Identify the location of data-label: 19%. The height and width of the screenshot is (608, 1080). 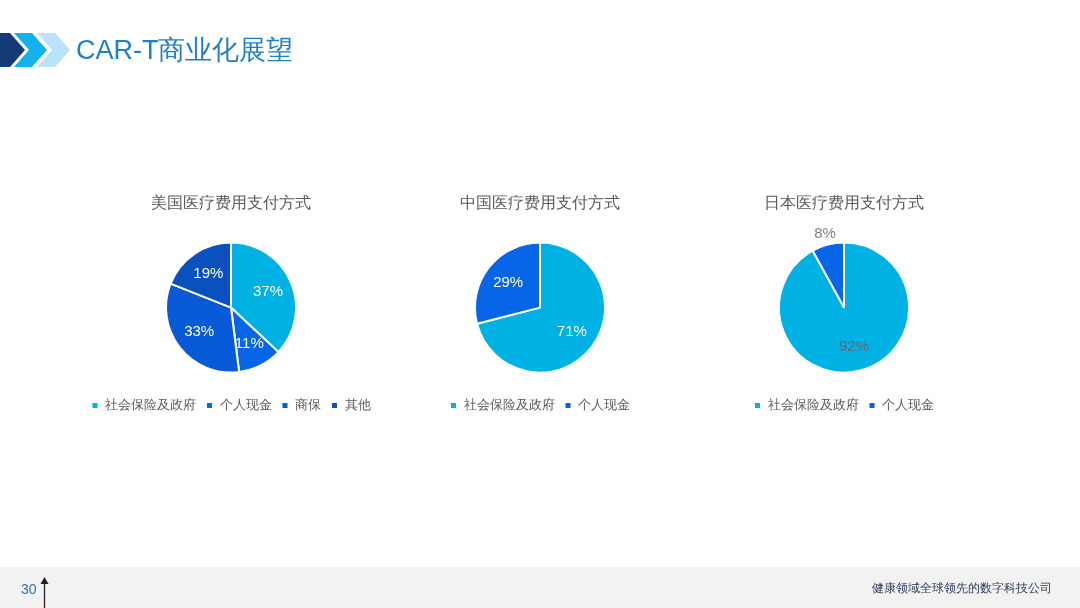
(208, 273).